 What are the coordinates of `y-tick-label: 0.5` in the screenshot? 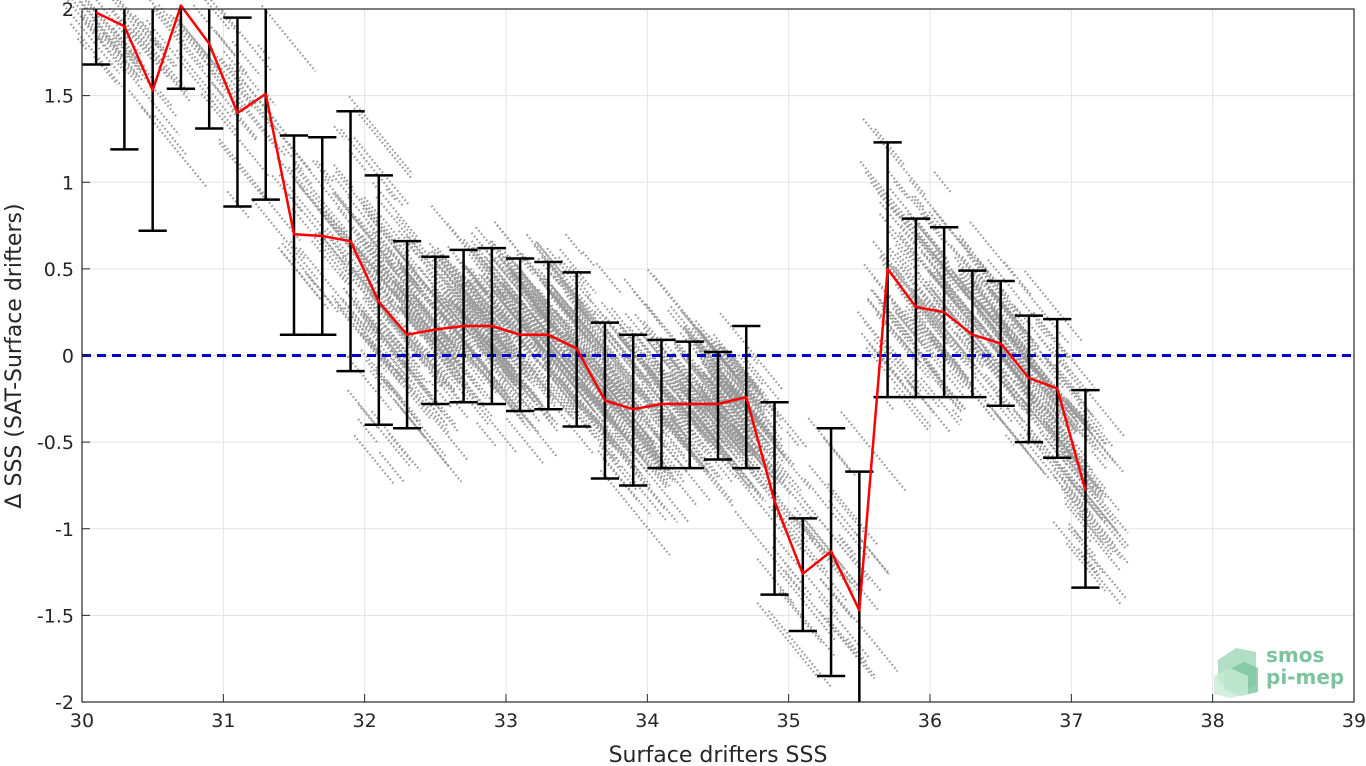 It's located at (59, 270).